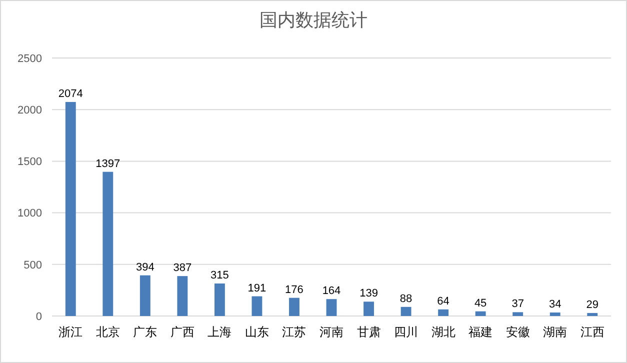  What do you see at coordinates (314, 20) in the screenshot?
I see `chart-title: 国内数据统计` at bounding box center [314, 20].